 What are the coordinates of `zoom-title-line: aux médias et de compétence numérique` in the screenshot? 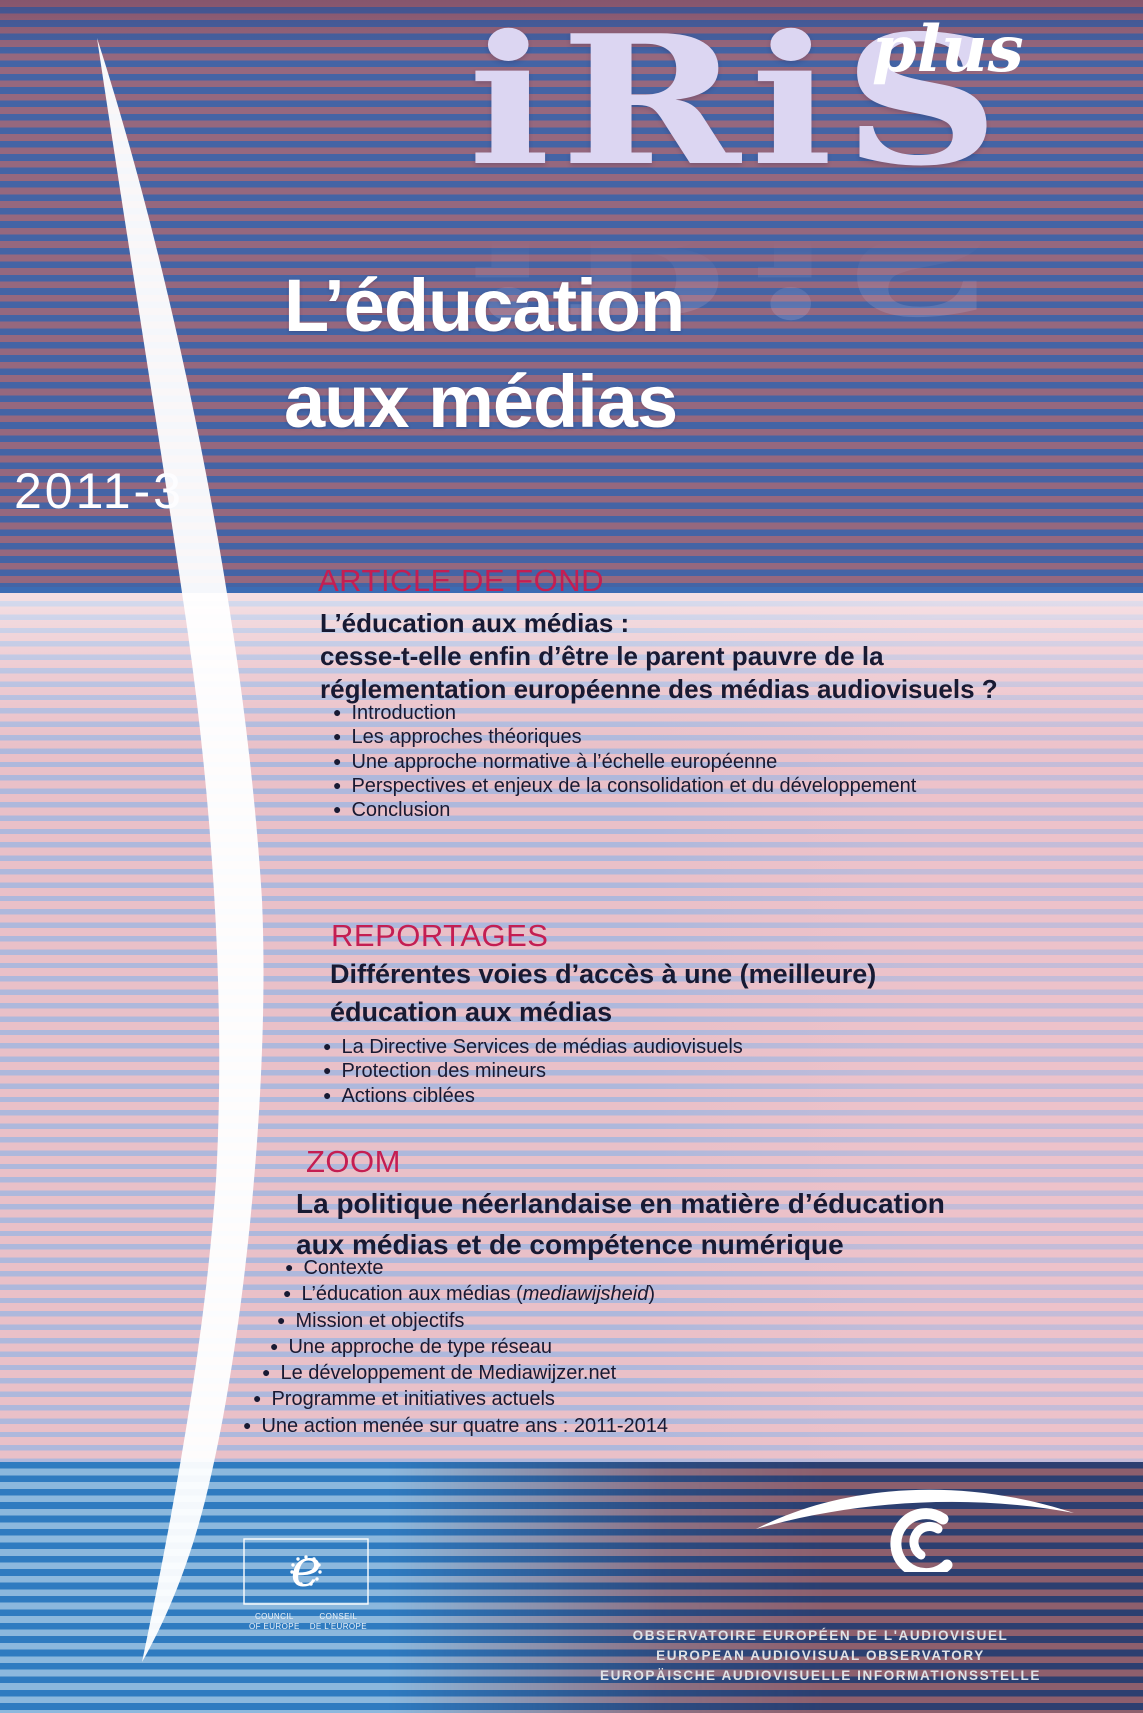 It's located at (570, 1244).